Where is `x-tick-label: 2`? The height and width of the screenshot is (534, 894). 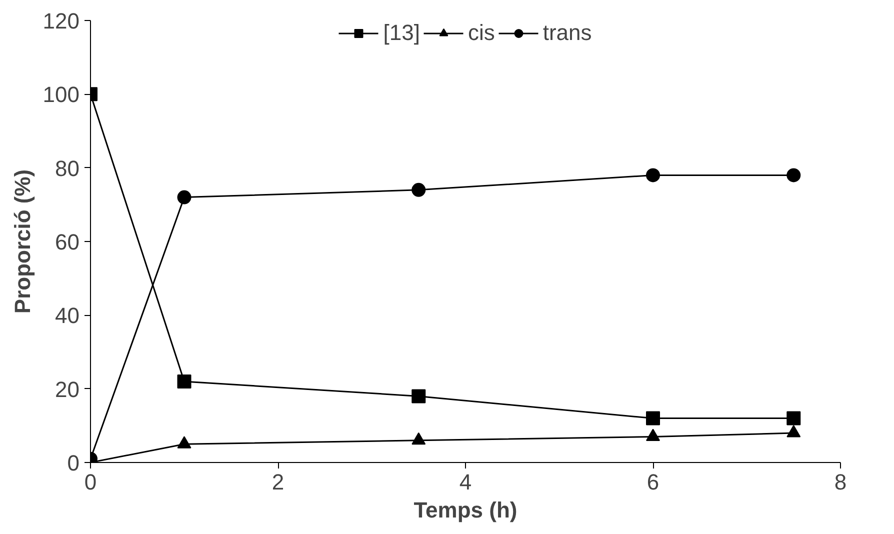
x-tick-label: 2 is located at coordinates (278, 482).